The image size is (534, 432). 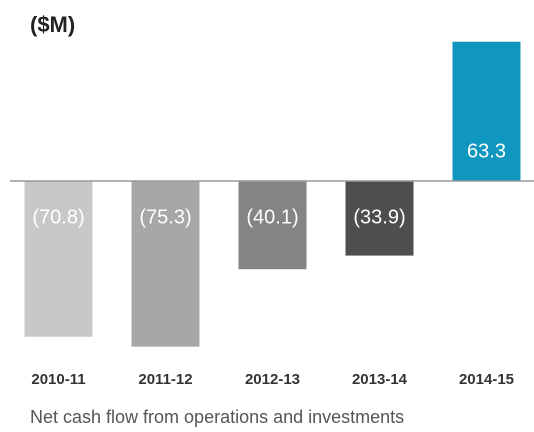 I want to click on x-tick-label: 2011-12, so click(x=165, y=379).